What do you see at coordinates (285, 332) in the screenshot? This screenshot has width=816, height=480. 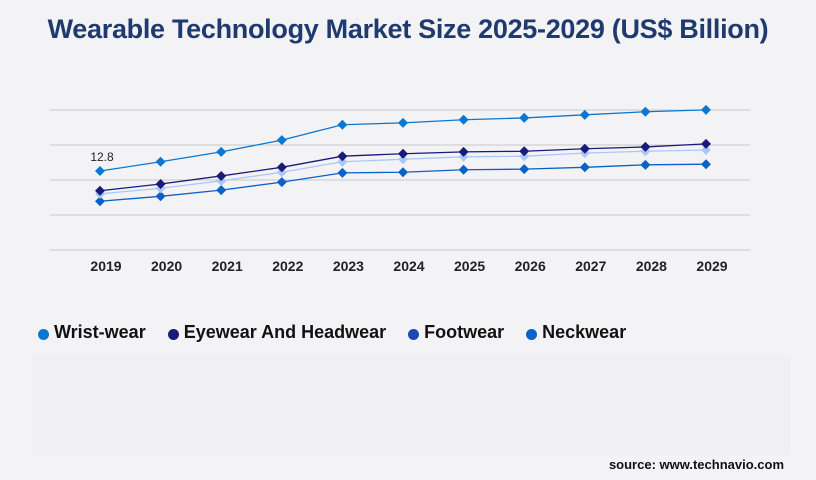 I see `legend-label: Eyewear And Headwear` at bounding box center [285, 332].